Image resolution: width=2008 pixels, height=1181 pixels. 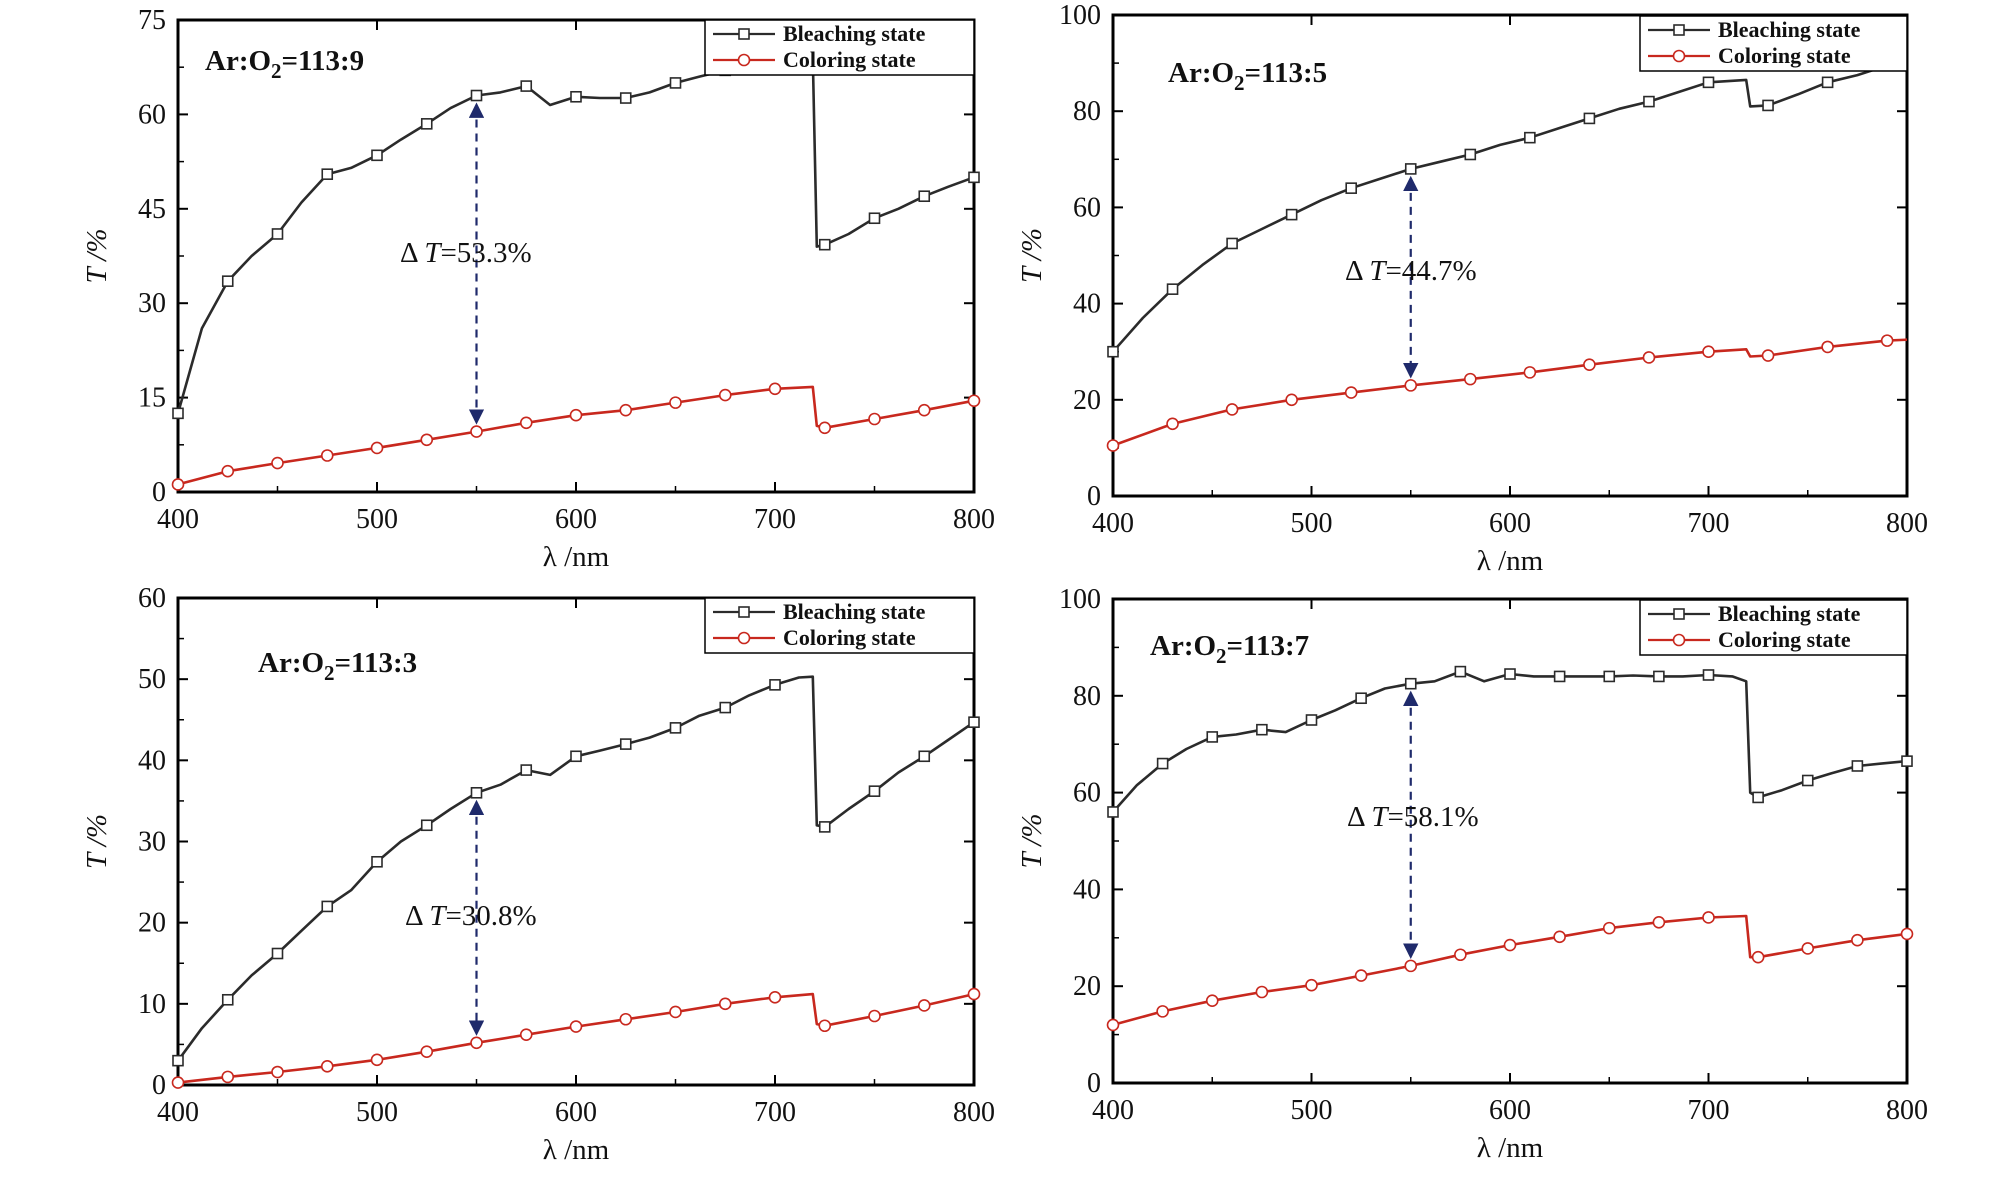 I want to click on y-tick-label: 75, so click(x=152, y=20).